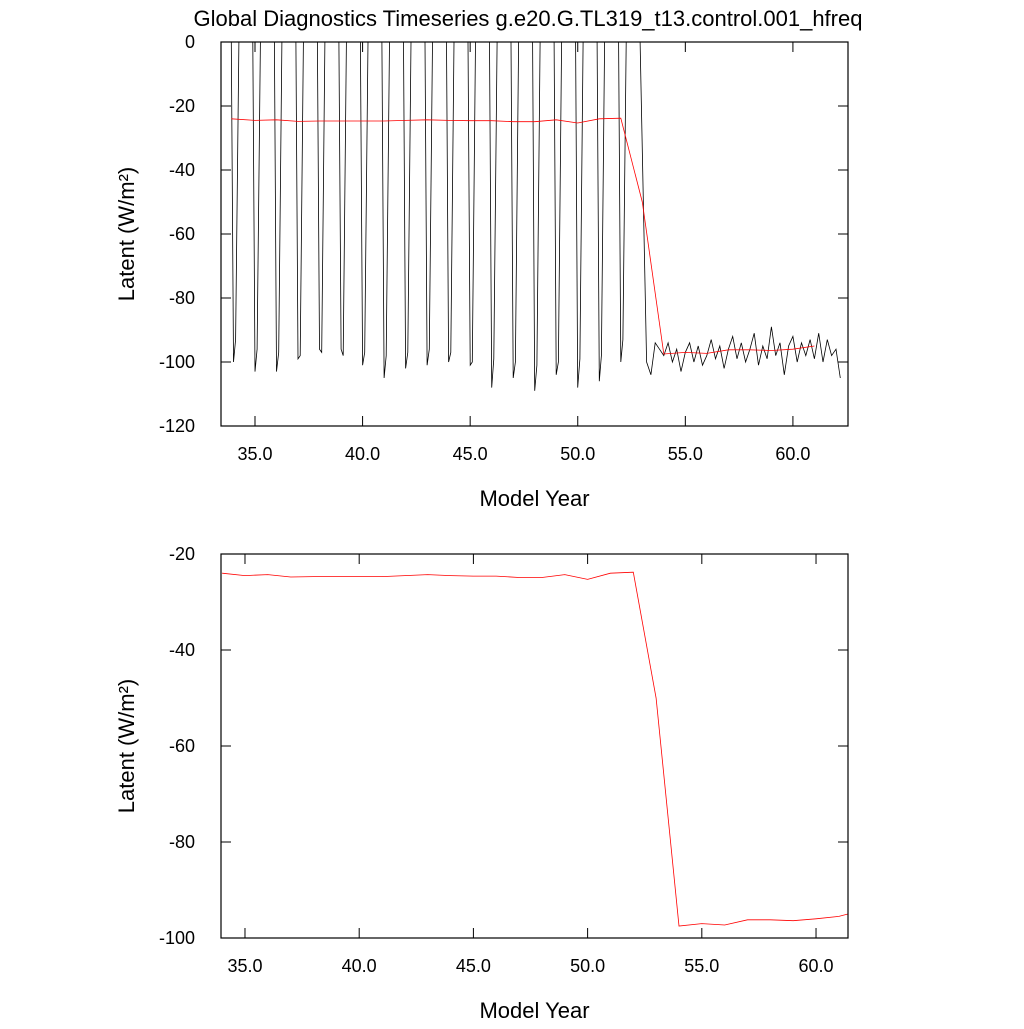 This screenshot has width=1024, height=1029. What do you see at coordinates (523, 236) in the screenshot?
I see `series-line` at bounding box center [523, 236].